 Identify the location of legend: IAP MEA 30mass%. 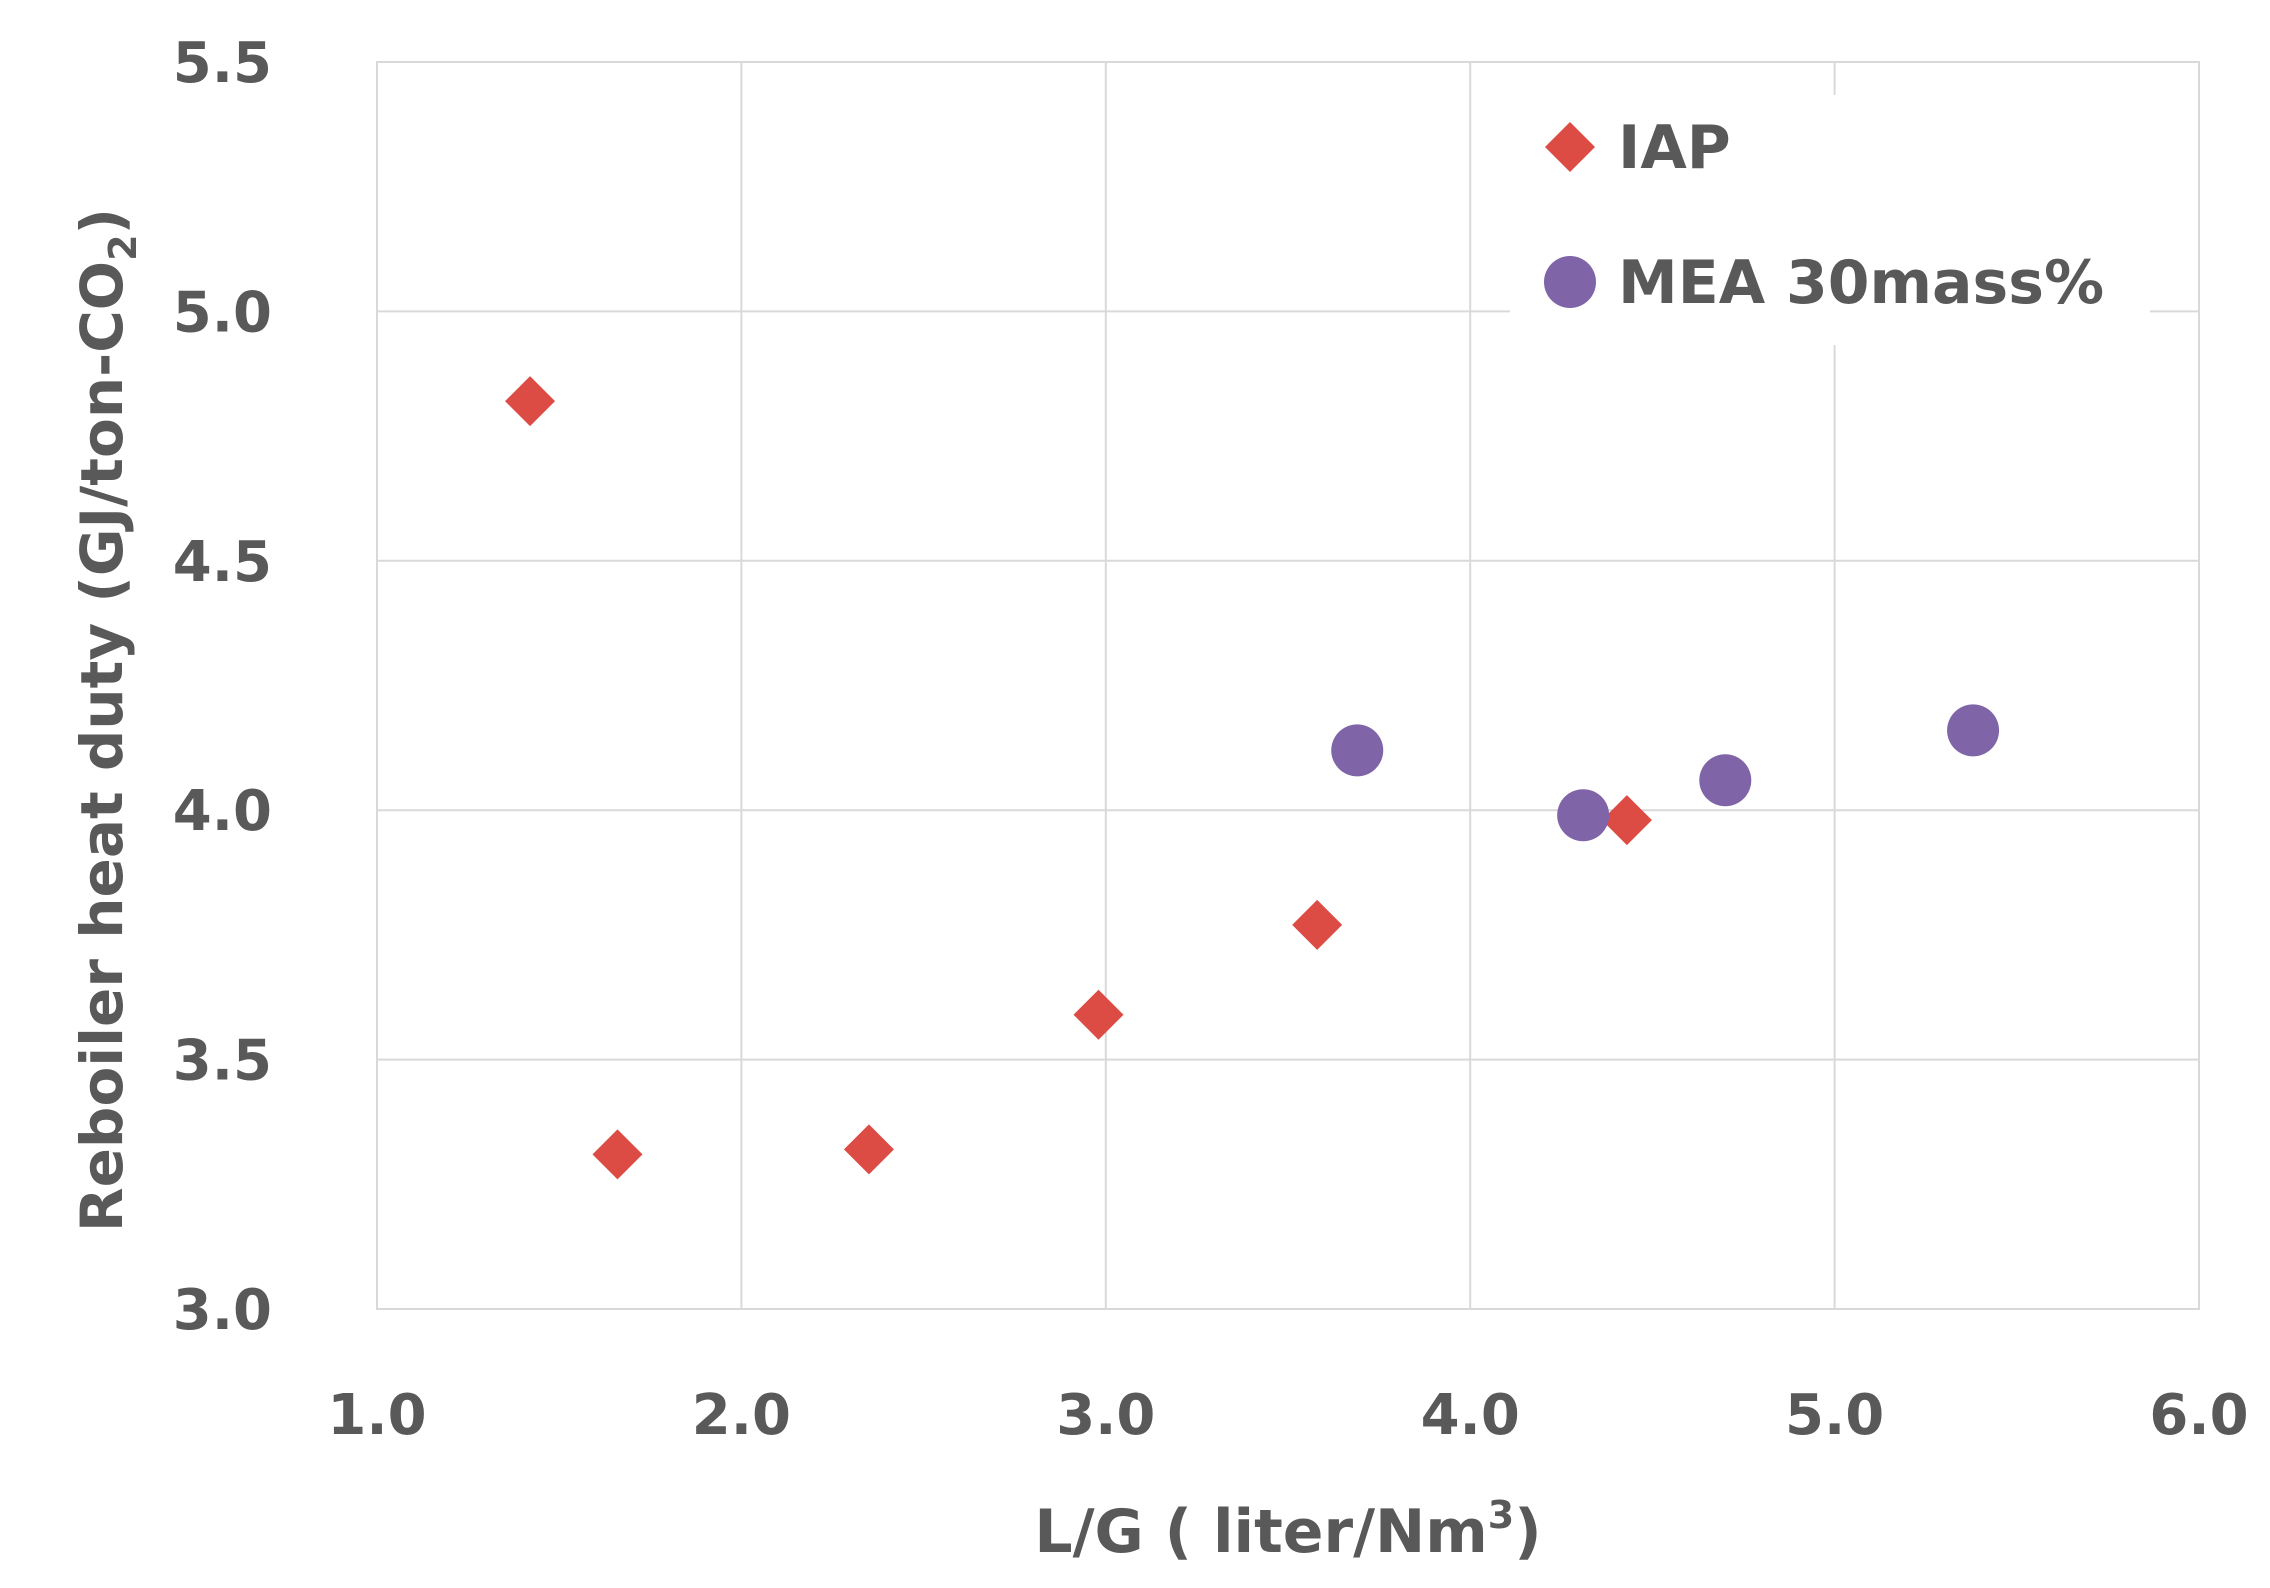
(1830, 220).